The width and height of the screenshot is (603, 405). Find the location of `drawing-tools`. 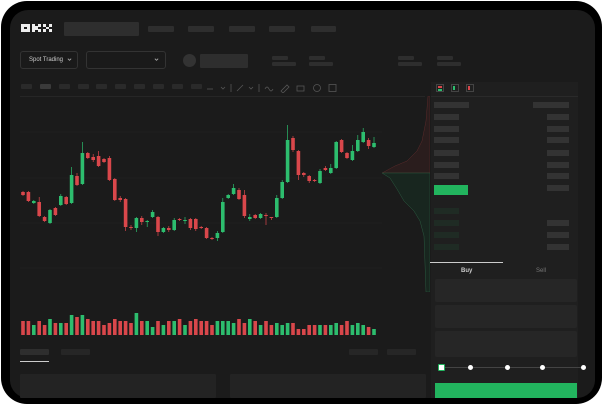

drawing-tools is located at coordinates (280, 88).